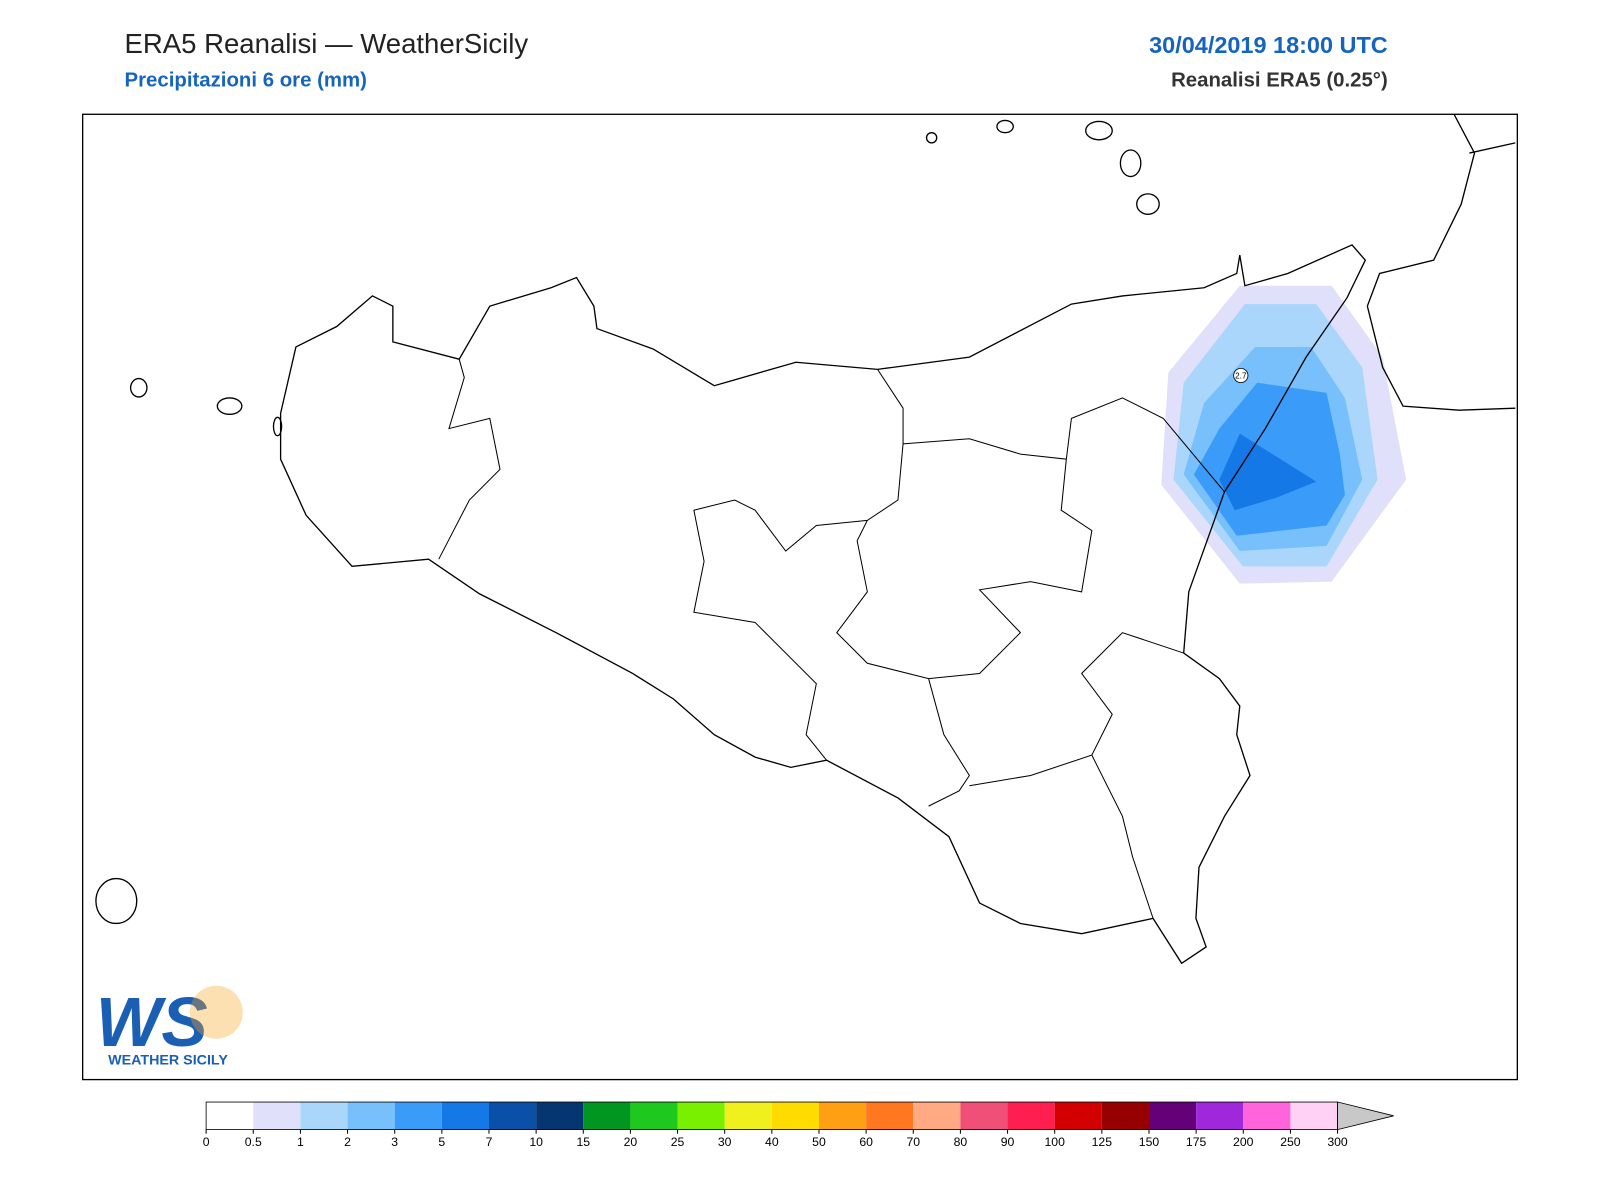  I want to click on colorbar-tick-label: 15, so click(583, 1142).